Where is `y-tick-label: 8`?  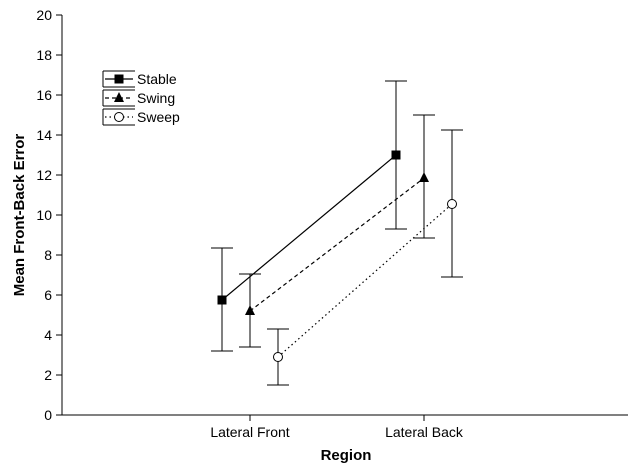 y-tick-label: 8 is located at coordinates (48, 255).